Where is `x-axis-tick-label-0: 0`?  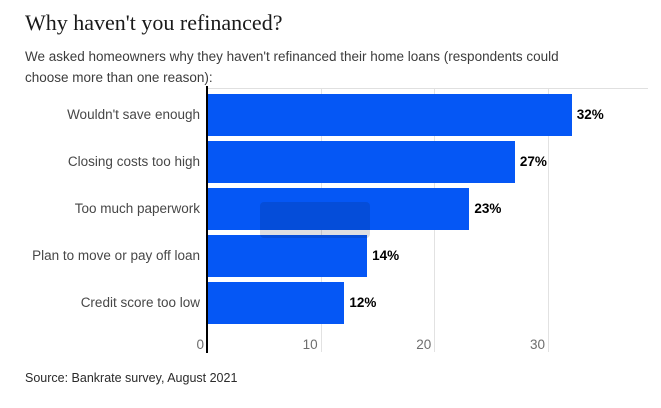
x-axis-tick-label-0: 0 is located at coordinates (200, 344).